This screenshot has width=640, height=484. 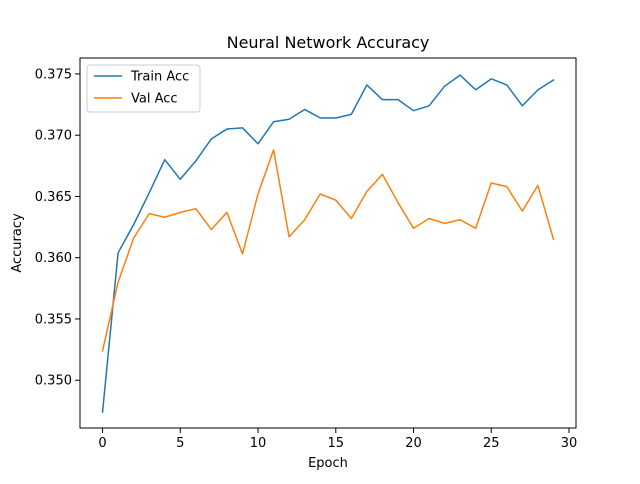 I want to click on x-tick-label: 30, so click(x=569, y=443).